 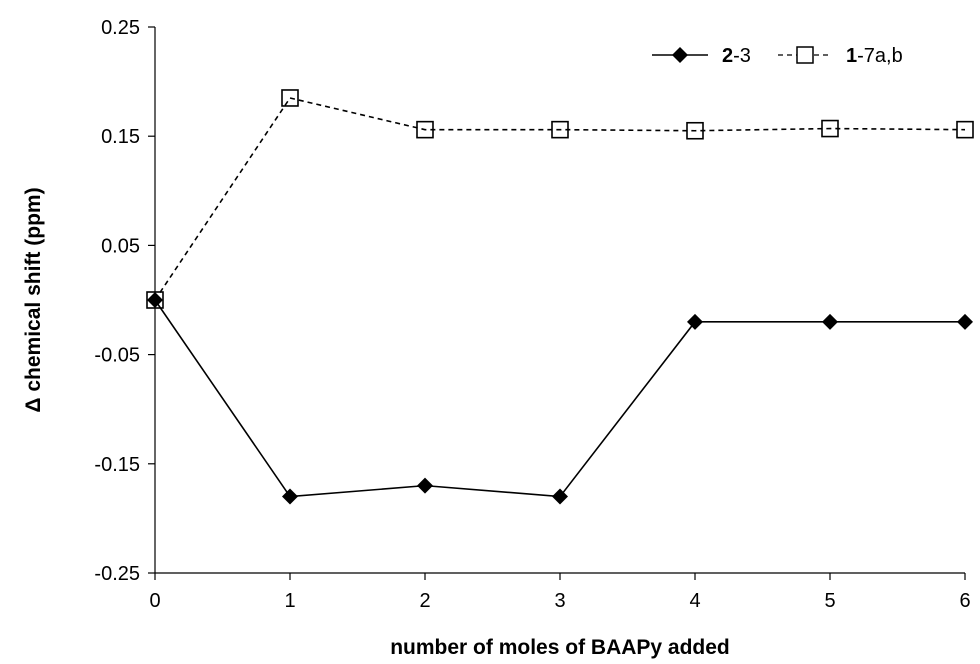 What do you see at coordinates (120, 246) in the screenshot?
I see `y-tick-label: 0.05` at bounding box center [120, 246].